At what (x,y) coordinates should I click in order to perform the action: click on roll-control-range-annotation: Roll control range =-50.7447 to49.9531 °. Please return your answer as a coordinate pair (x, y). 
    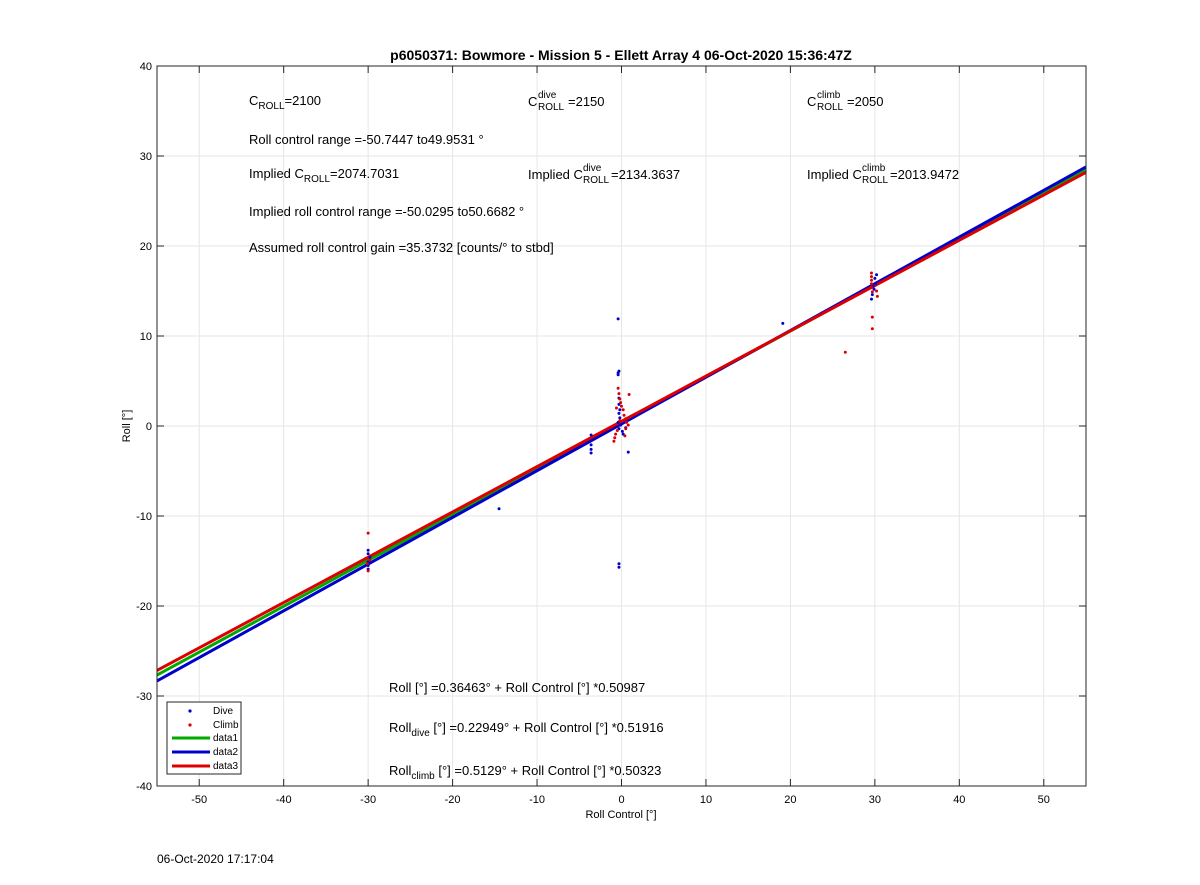
    Looking at the image, I should click on (366, 139).